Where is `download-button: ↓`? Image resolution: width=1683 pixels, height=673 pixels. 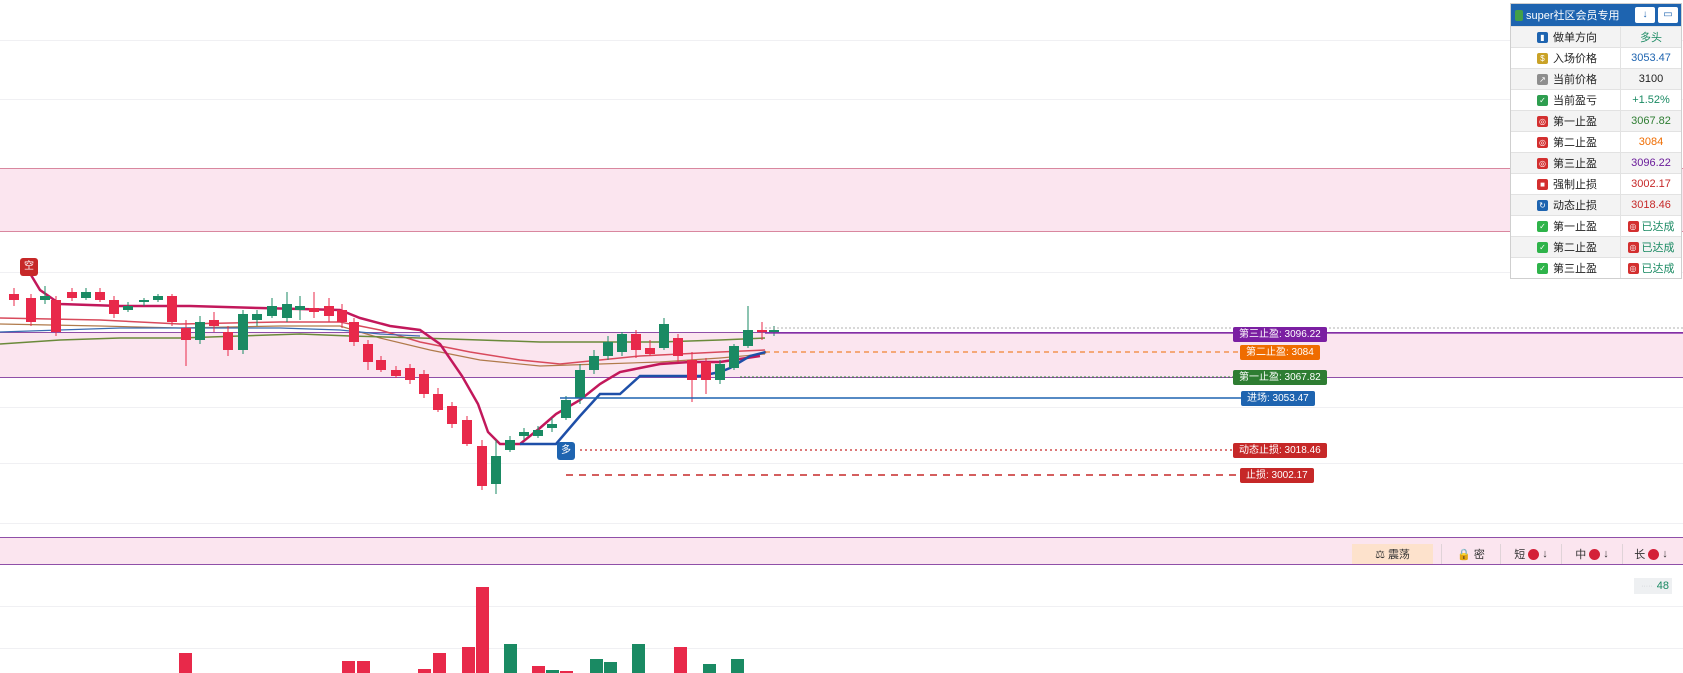
download-button: ↓ is located at coordinates (1645, 15).